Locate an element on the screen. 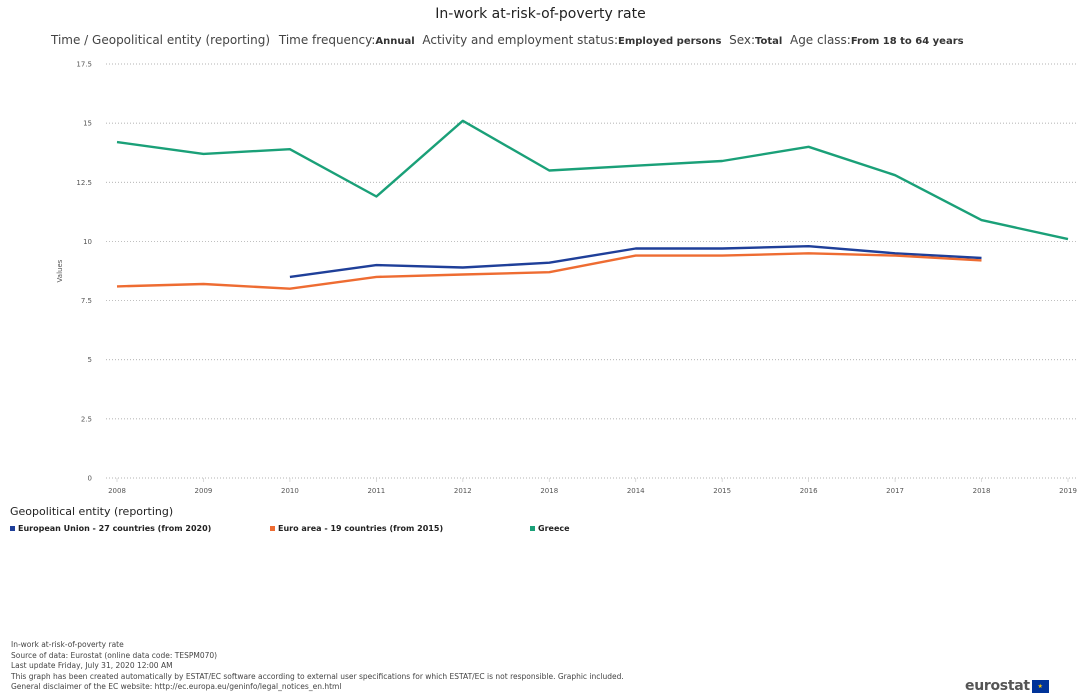  y-tick-label: 5 is located at coordinates (90, 360).